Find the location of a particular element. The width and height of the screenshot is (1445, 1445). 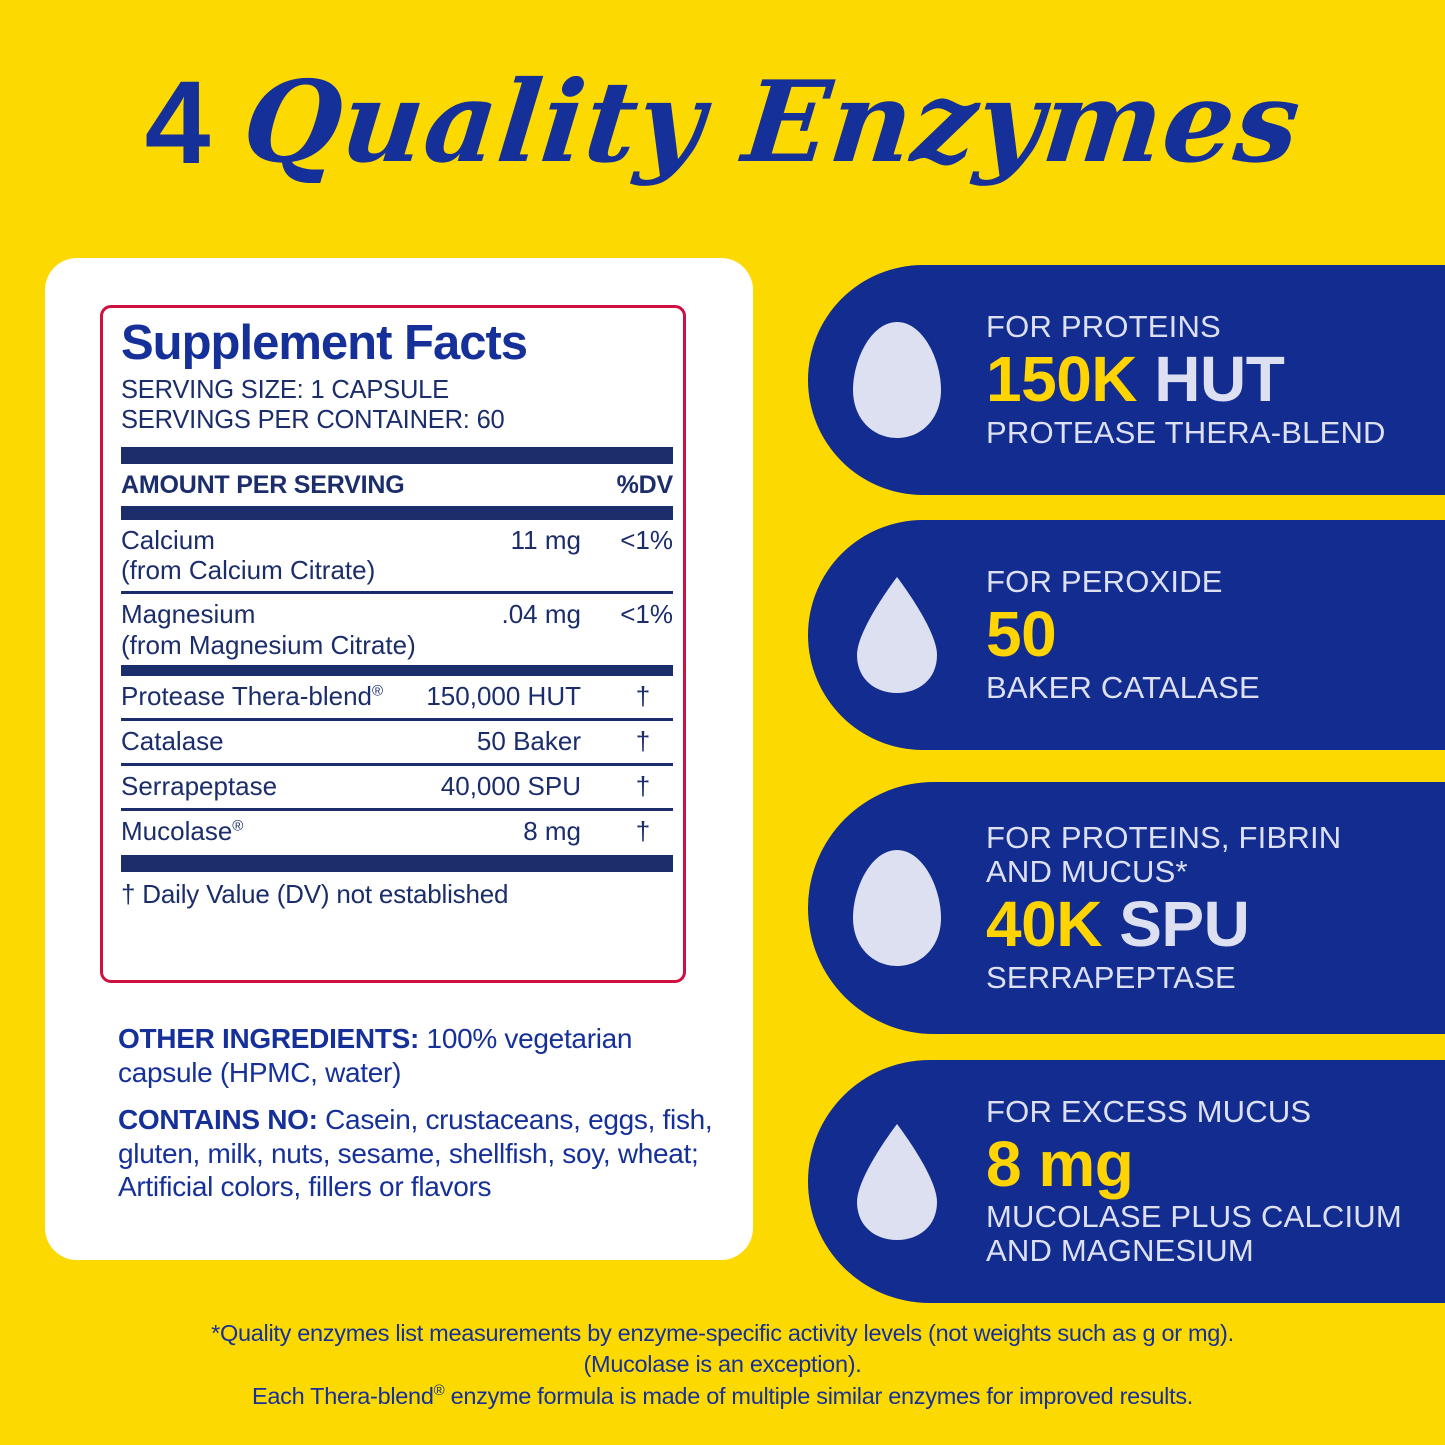

footnote-line-2: (Mucolase is an exception). is located at coordinates (722, 1364).